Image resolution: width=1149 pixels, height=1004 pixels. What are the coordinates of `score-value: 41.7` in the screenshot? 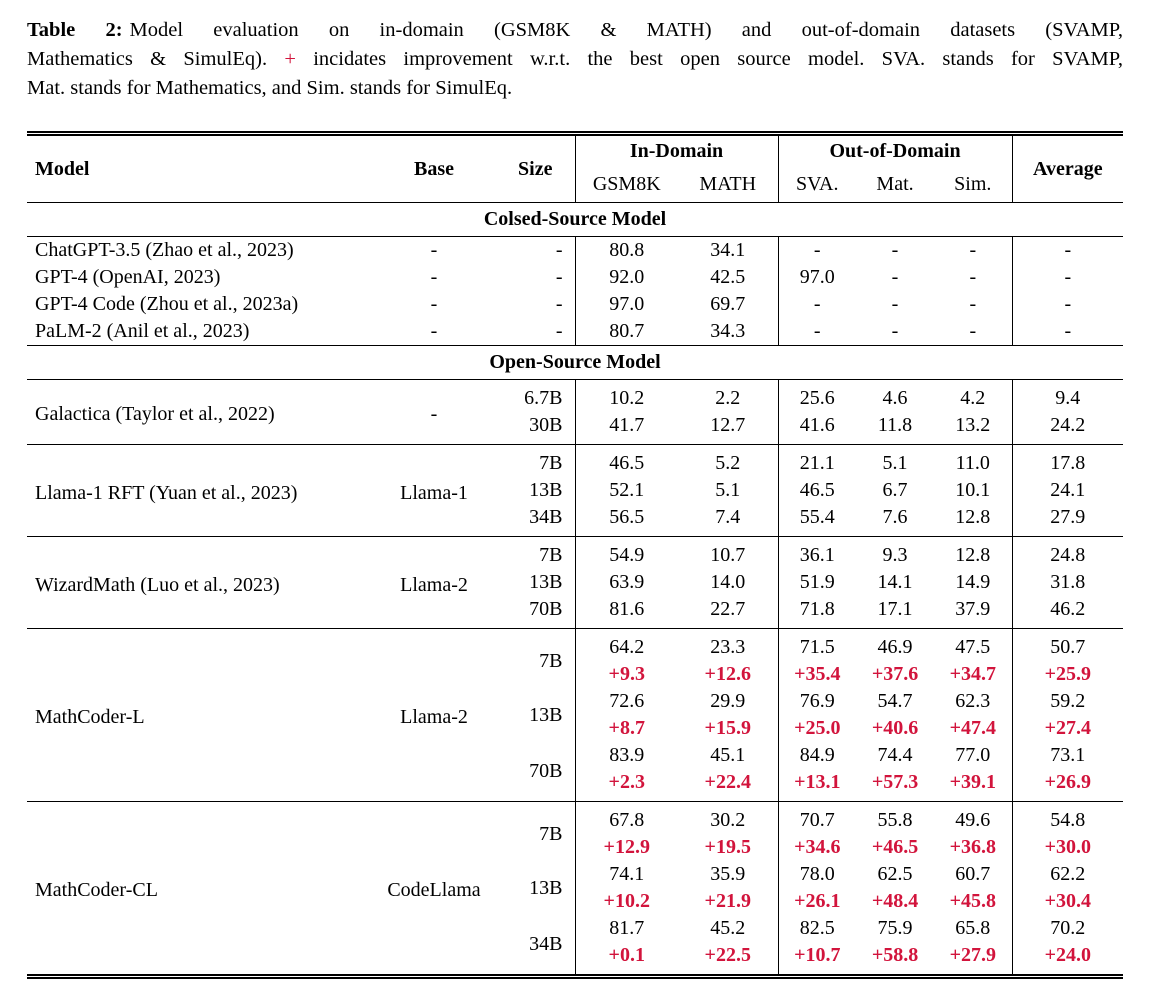 It's located at (626, 428).